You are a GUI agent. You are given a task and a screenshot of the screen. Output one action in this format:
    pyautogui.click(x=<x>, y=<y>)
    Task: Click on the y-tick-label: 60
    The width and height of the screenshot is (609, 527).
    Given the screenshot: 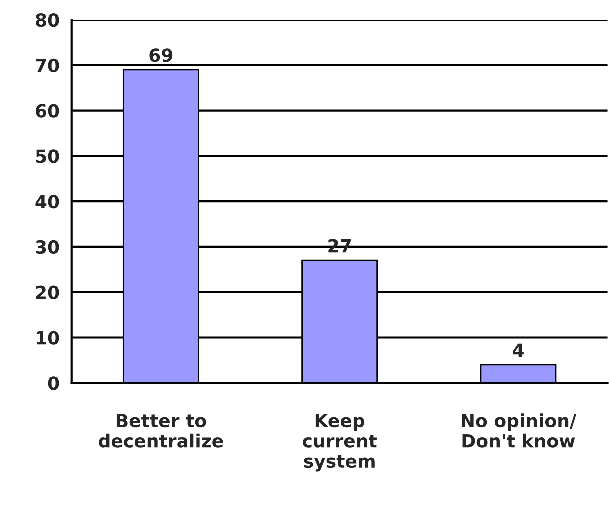 What is the action you would take?
    pyautogui.click(x=48, y=111)
    